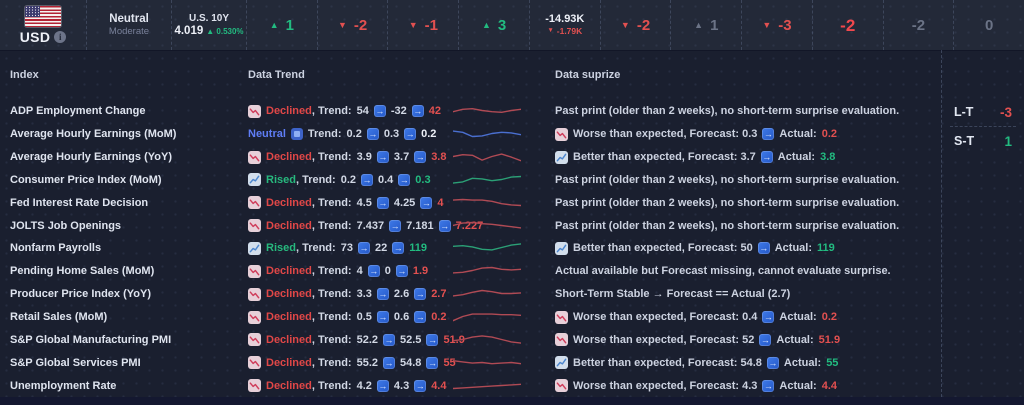  I want to click on actual-value: 55, so click(832, 362).